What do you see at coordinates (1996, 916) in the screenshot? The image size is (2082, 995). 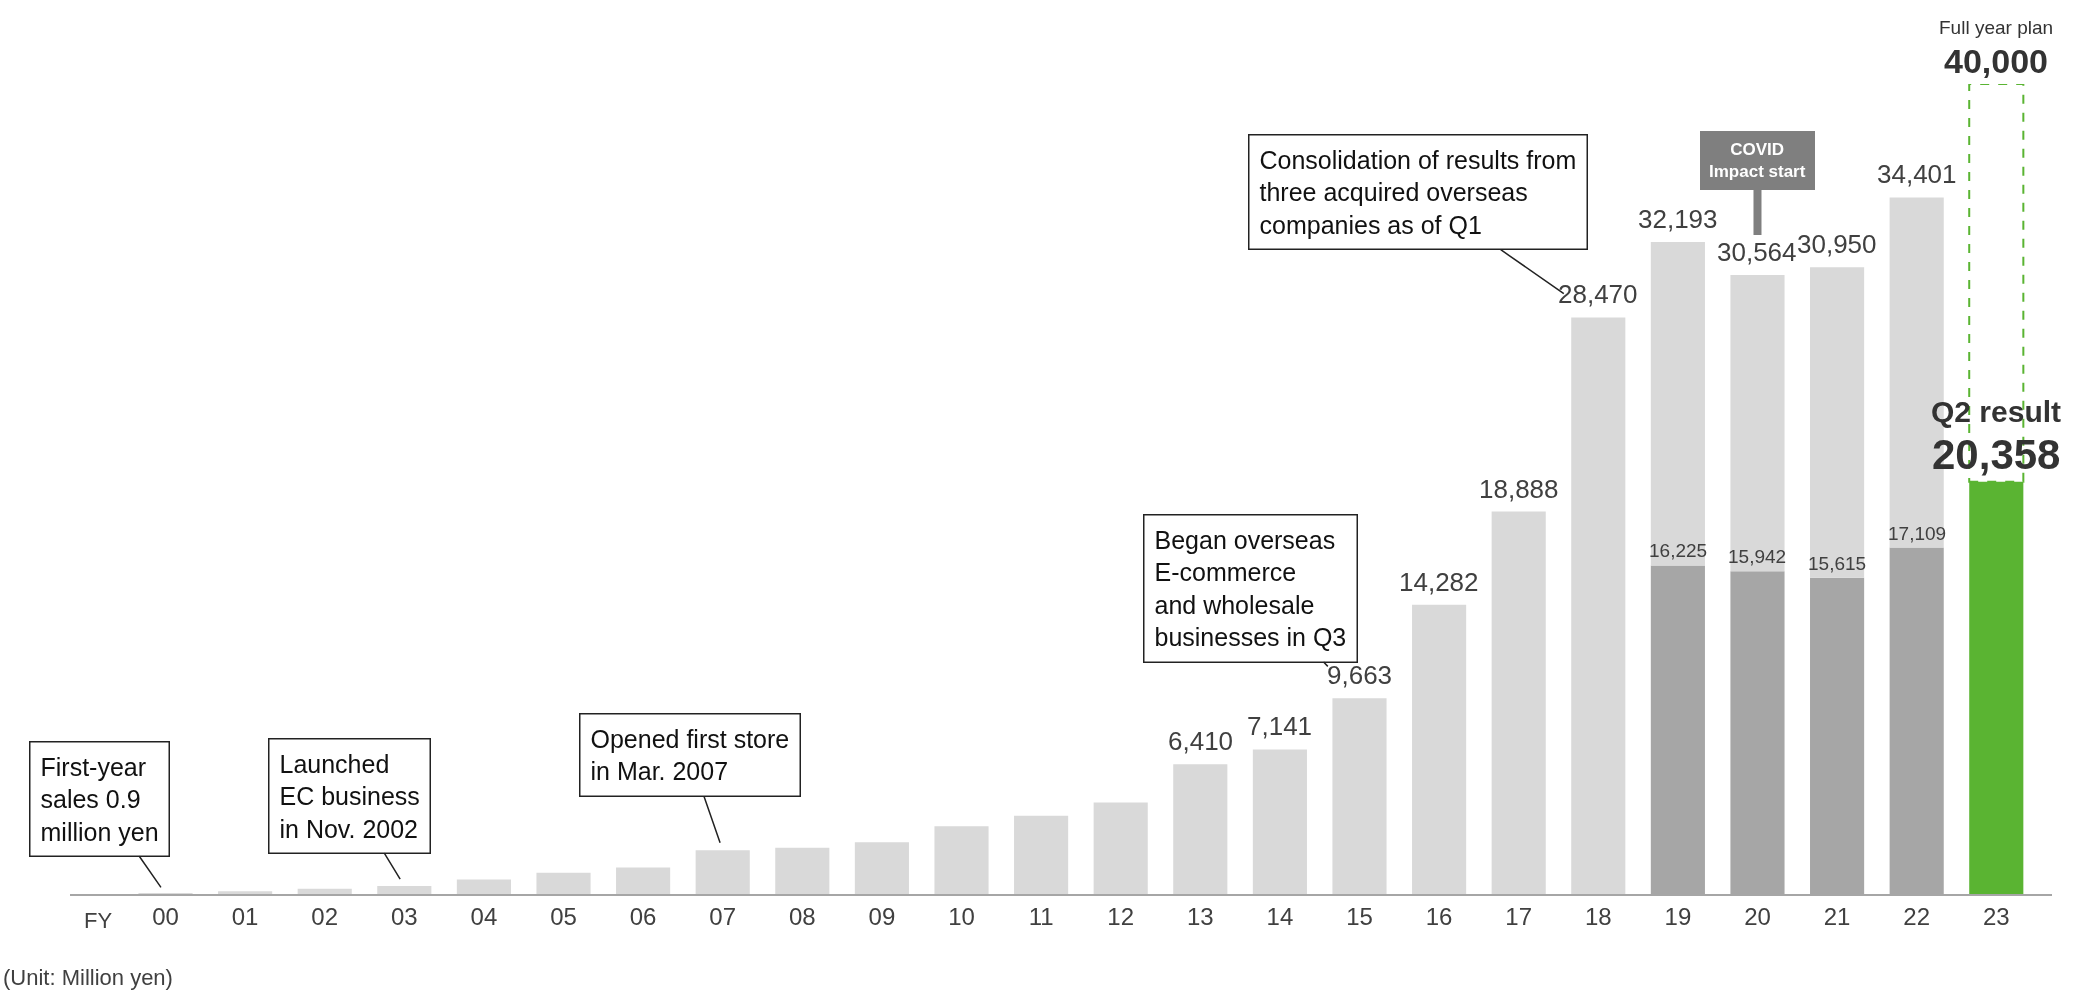 I see `x-tick-label: 23` at bounding box center [1996, 916].